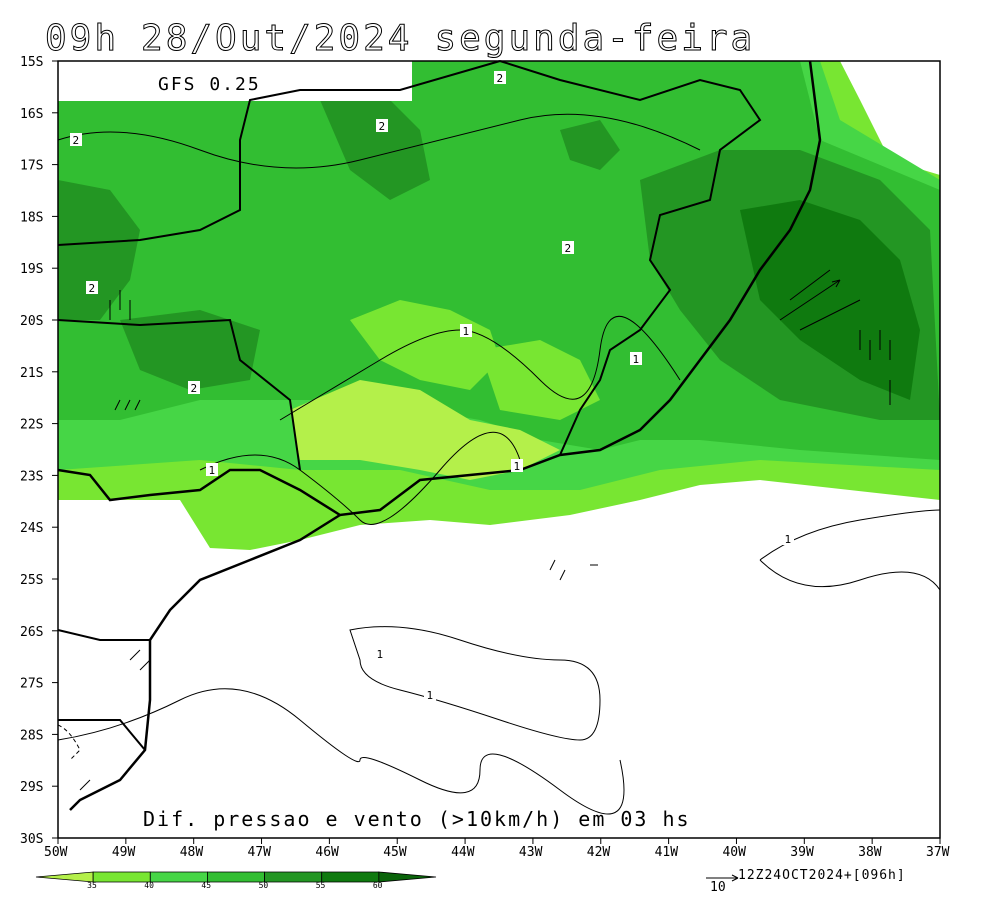  What do you see at coordinates (277, 39) in the screenshot?
I see `title-date: 28/Out/2024` at bounding box center [277, 39].